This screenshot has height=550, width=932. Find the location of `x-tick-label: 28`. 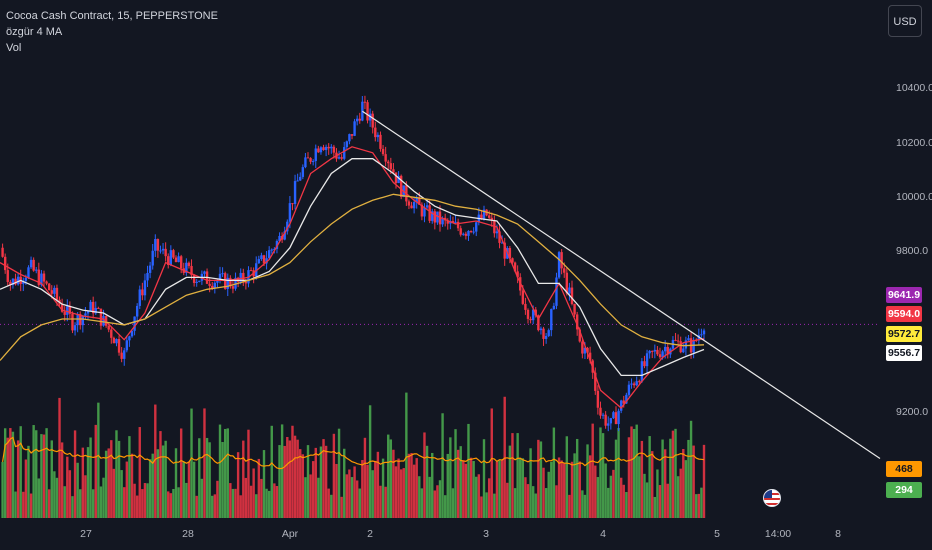

x-tick-label: 28 is located at coordinates (188, 534).